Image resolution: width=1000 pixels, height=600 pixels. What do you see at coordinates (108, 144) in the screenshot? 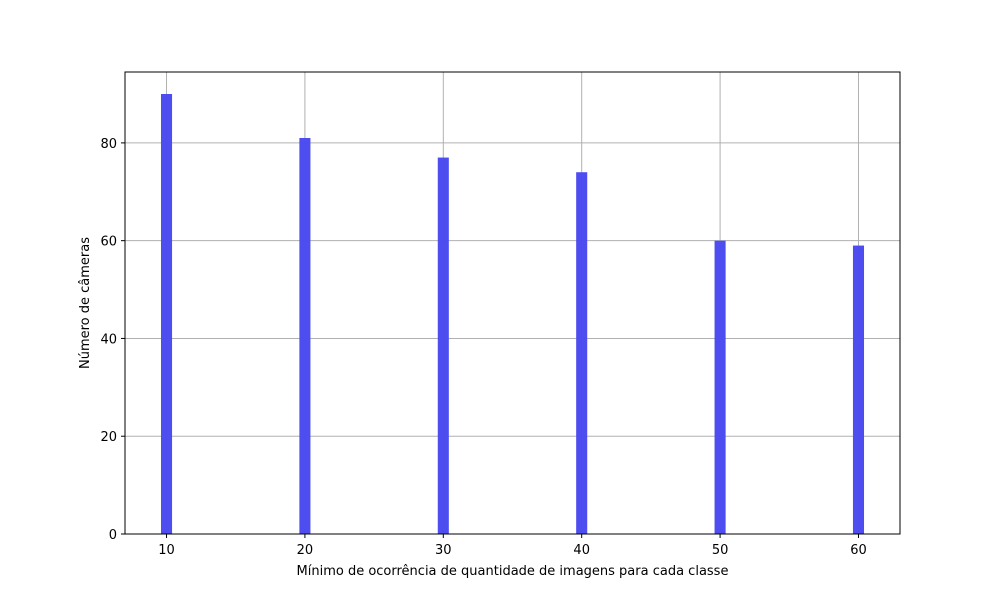
I see `y-tick-label: 80` at bounding box center [108, 144].